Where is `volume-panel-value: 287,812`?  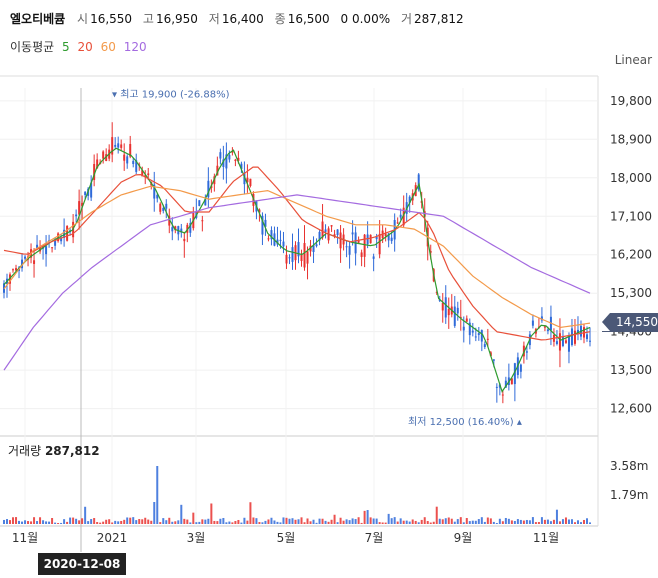
volume-panel-value: 287,812 is located at coordinates (72, 451).